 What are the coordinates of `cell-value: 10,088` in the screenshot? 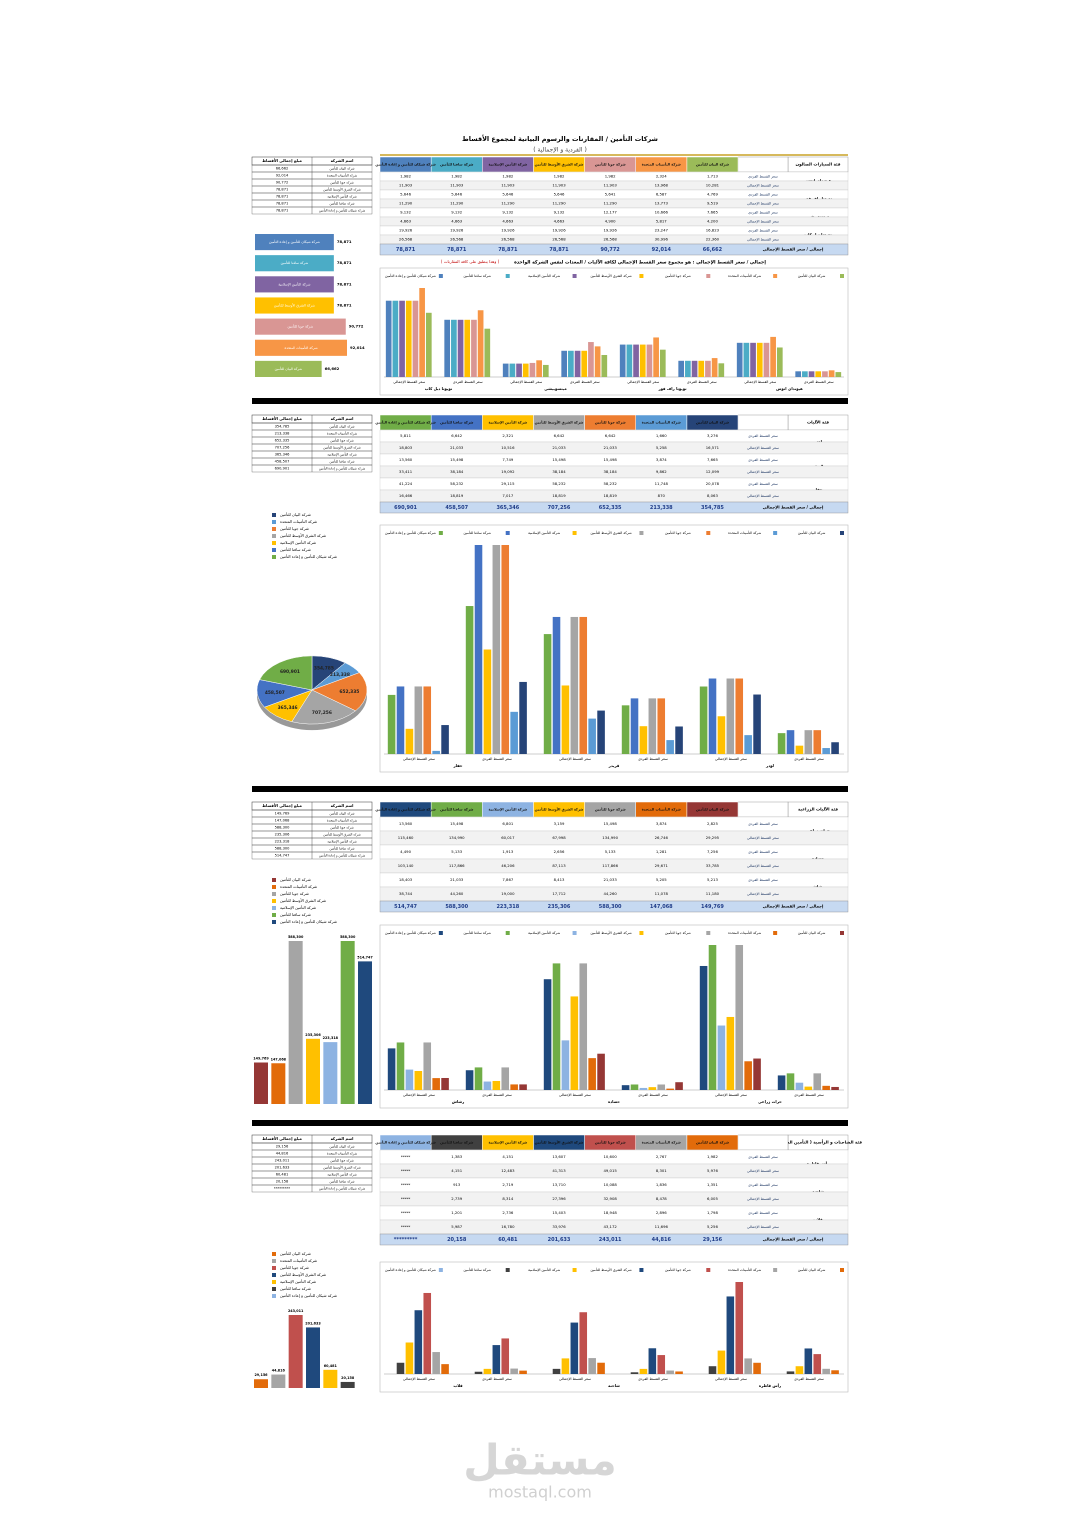 It's located at (610, 1184).